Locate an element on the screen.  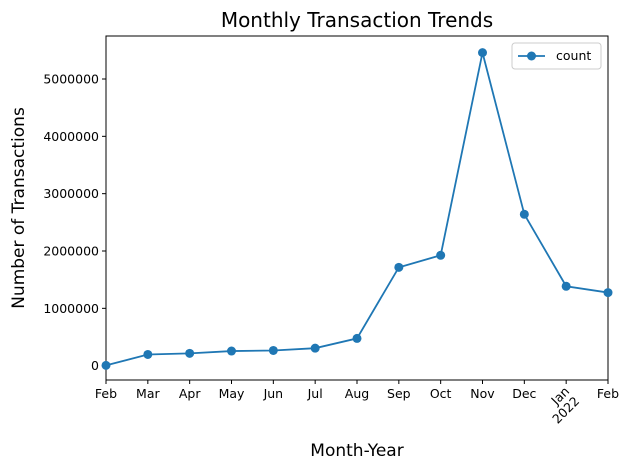
legend-series-label: count is located at coordinates (573, 55).